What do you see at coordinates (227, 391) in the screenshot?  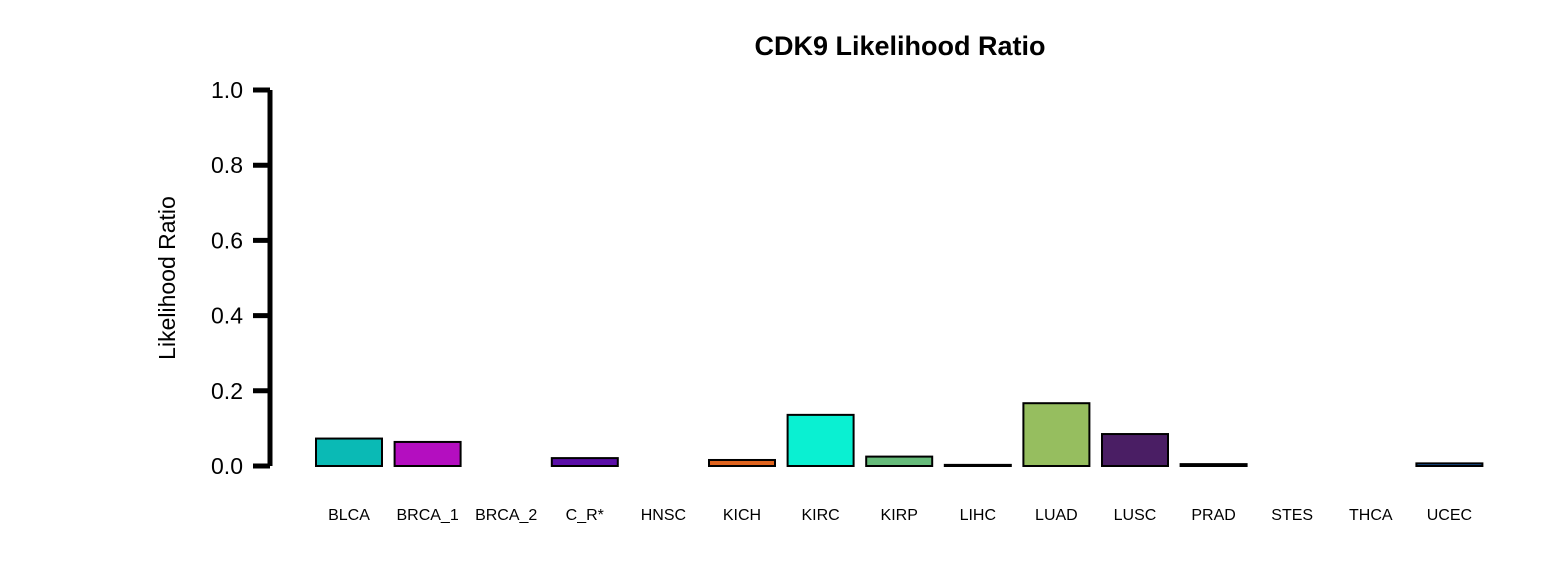 I see `y-tick-label: 0.2` at bounding box center [227, 391].